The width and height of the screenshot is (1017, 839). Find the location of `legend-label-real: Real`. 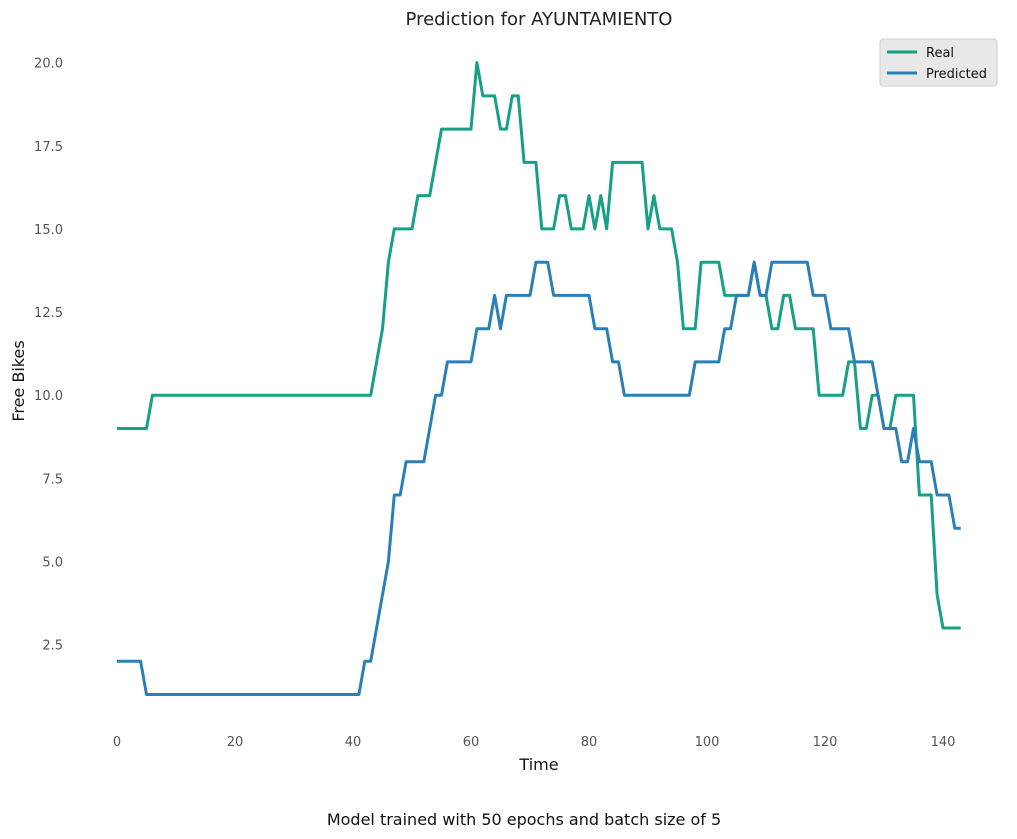

legend-label-real: Real is located at coordinates (940, 53).